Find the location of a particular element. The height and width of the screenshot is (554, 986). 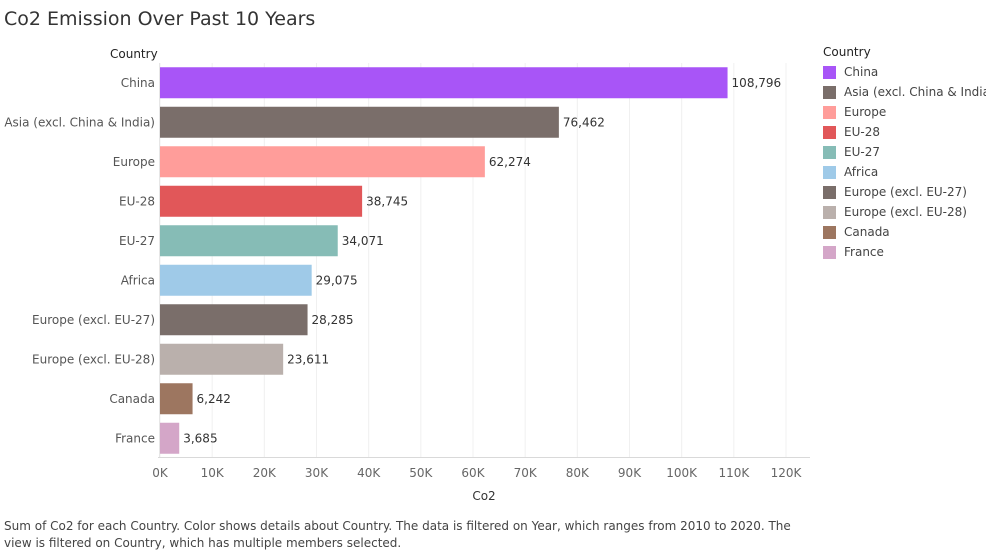

legend-item: EU-27 is located at coordinates (903, 152).